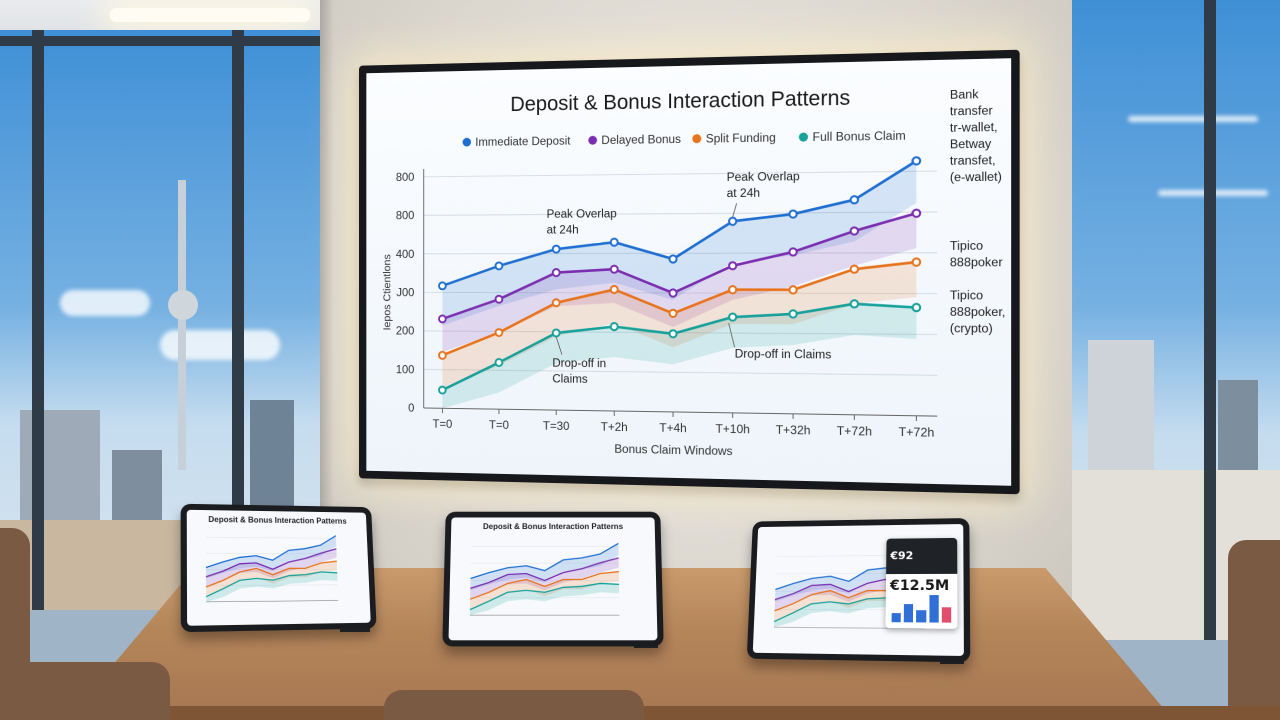 The image size is (1280, 720). What do you see at coordinates (272, 601) in the screenshot?
I see `mini-x-axis` at bounding box center [272, 601].